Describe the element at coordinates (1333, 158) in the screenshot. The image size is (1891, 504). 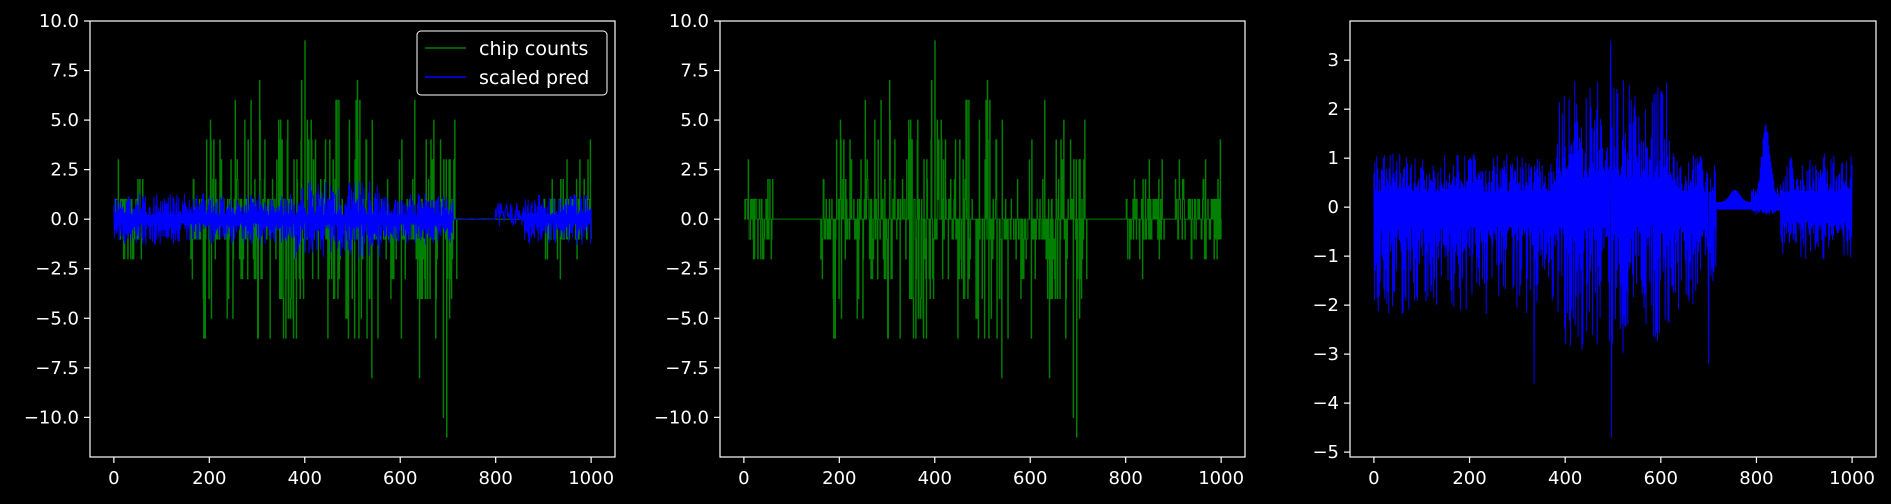
I see `y-tick-label: 1` at that location.